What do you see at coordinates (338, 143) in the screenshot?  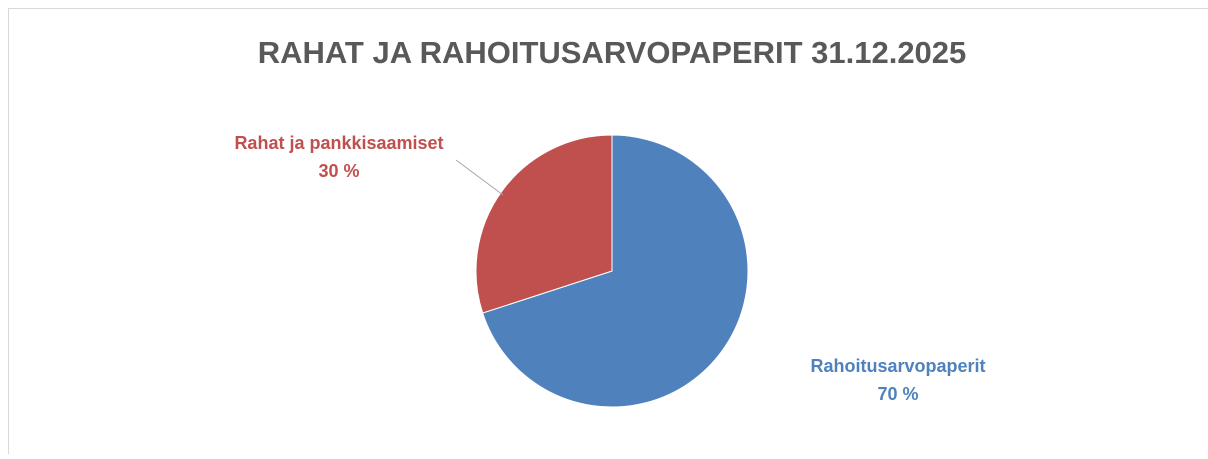 I see `slice-label: Rahat ja pankkisaamiset` at bounding box center [338, 143].